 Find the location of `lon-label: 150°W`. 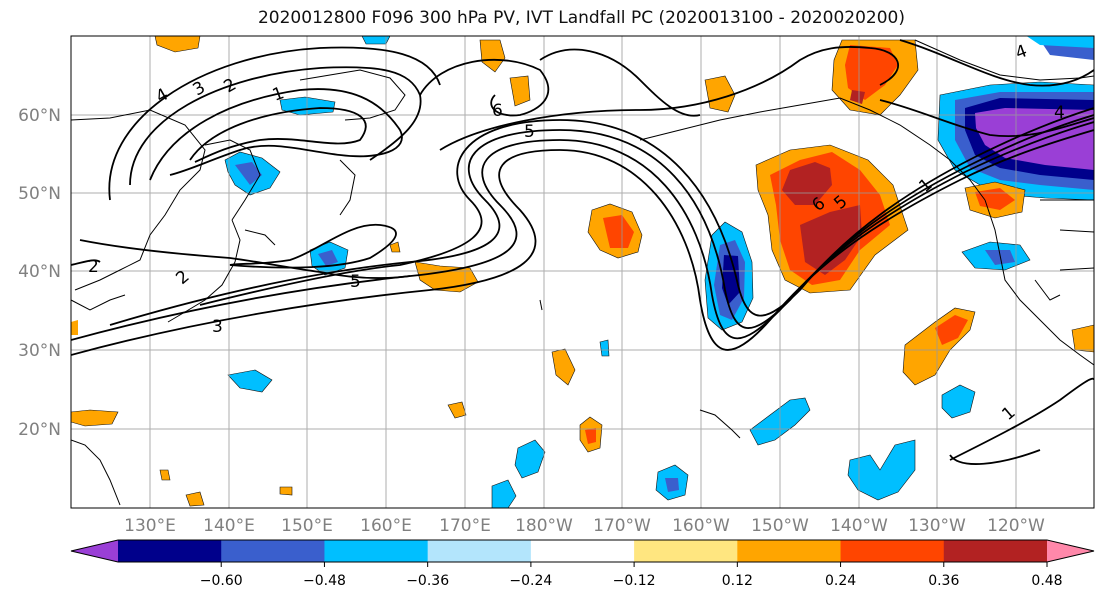

lon-label: 150°W is located at coordinates (780, 526).